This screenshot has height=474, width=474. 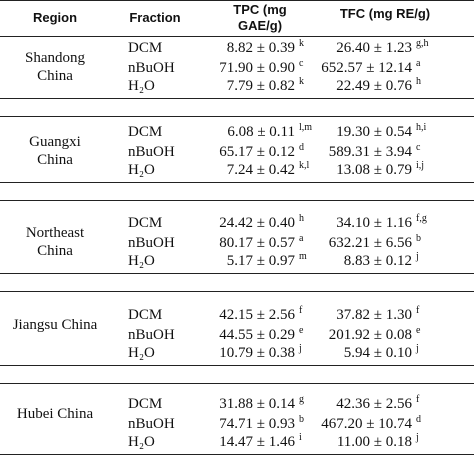 I want to click on tpc-superscript: g, so click(x=301, y=399).